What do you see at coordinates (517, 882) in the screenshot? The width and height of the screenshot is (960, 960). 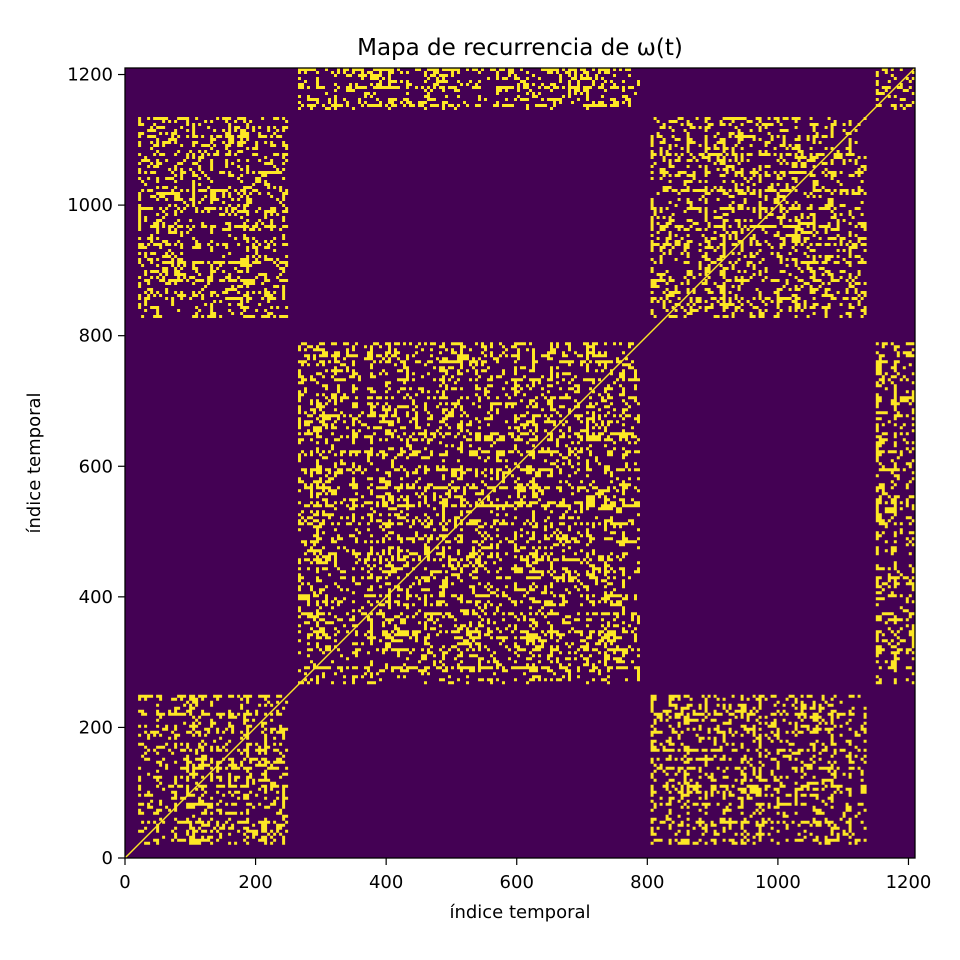 I see `x-tick-label: 600` at bounding box center [517, 882].